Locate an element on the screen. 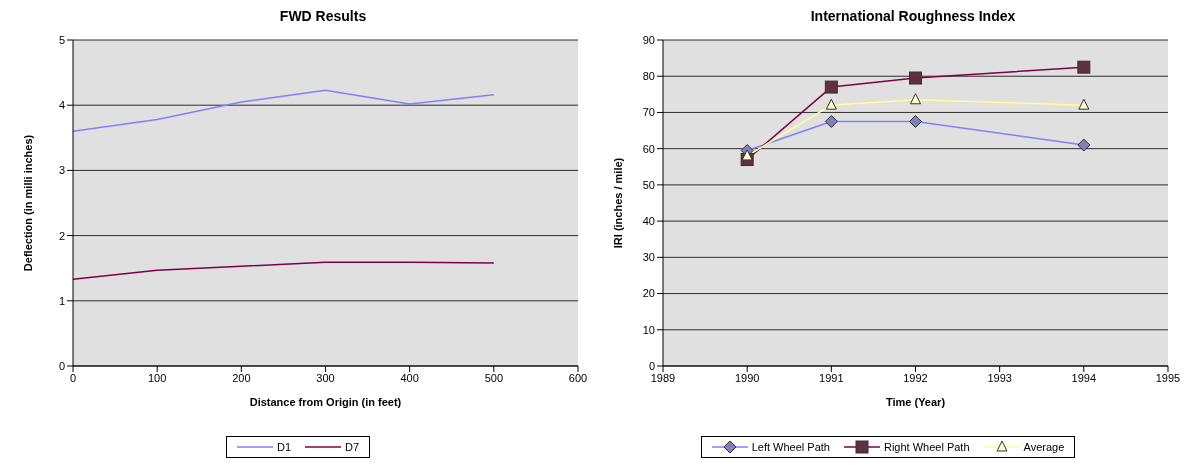  x-tick-label: 300 is located at coordinates (325, 377).